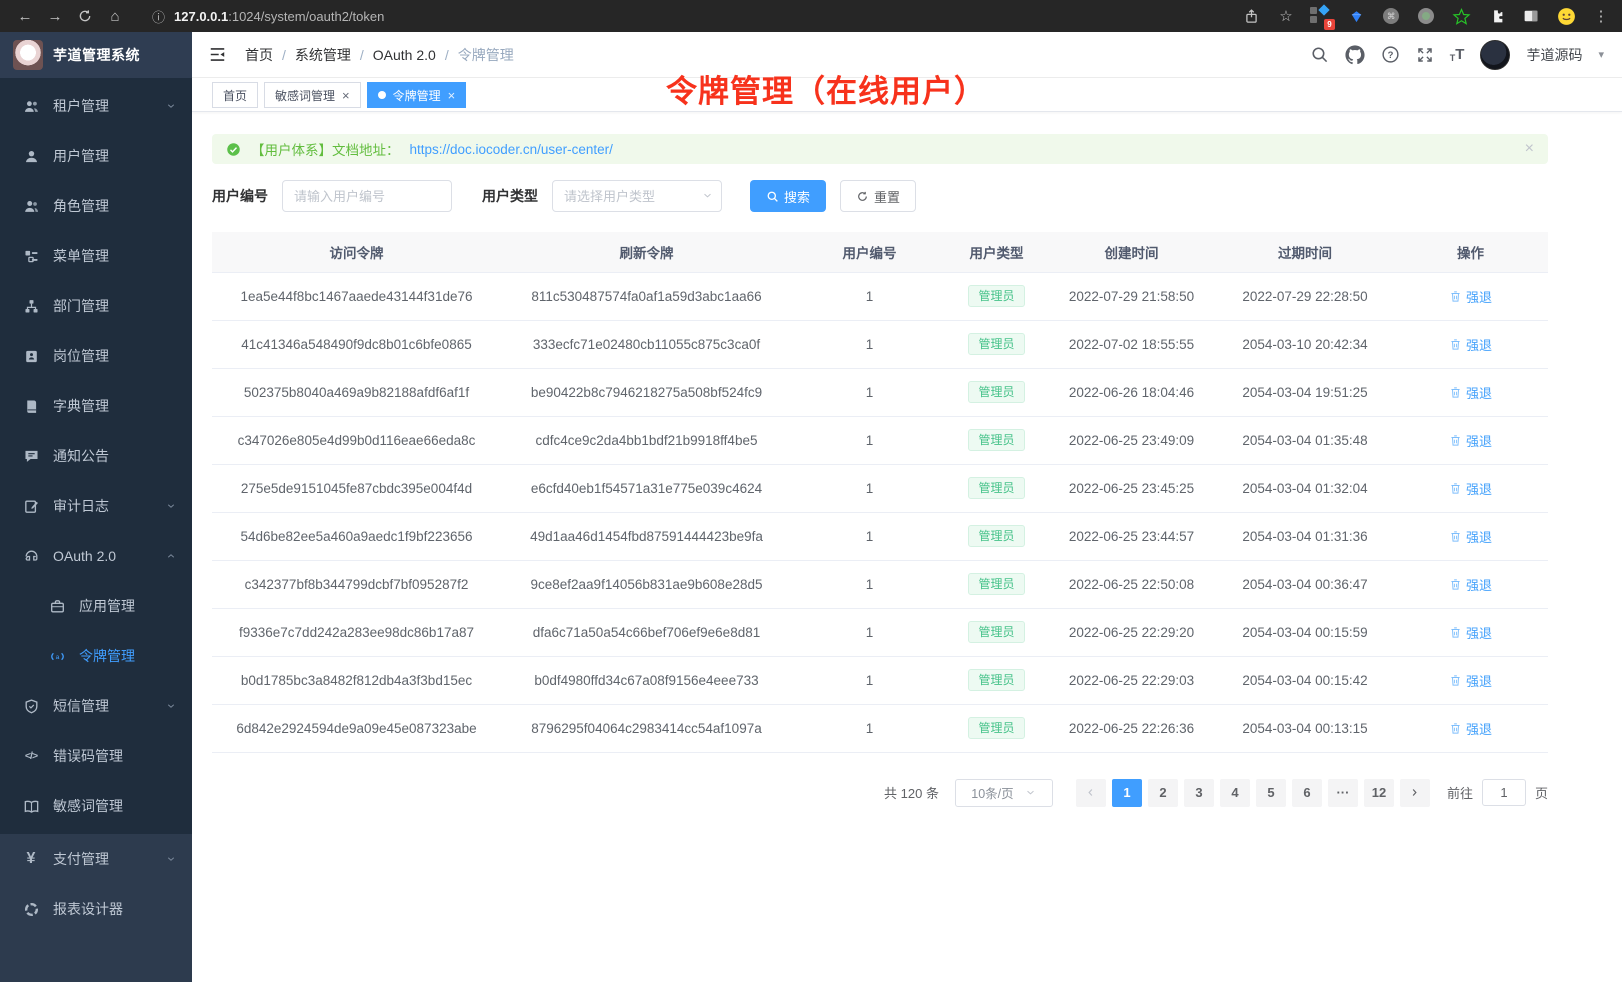 The width and height of the screenshot is (1622, 982). What do you see at coordinates (1529, 148) in the screenshot?
I see `alert-close-icon: ×` at bounding box center [1529, 148].